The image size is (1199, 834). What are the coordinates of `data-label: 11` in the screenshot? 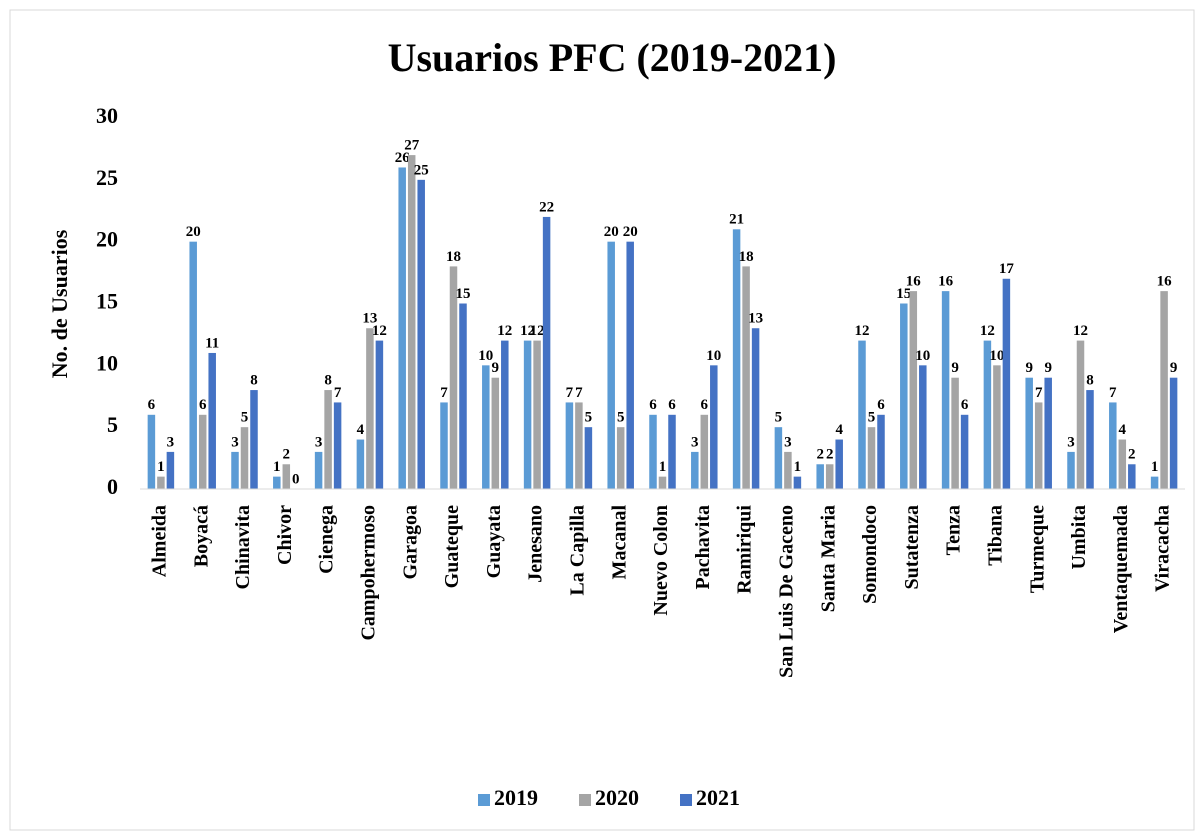 It's located at (212, 343).